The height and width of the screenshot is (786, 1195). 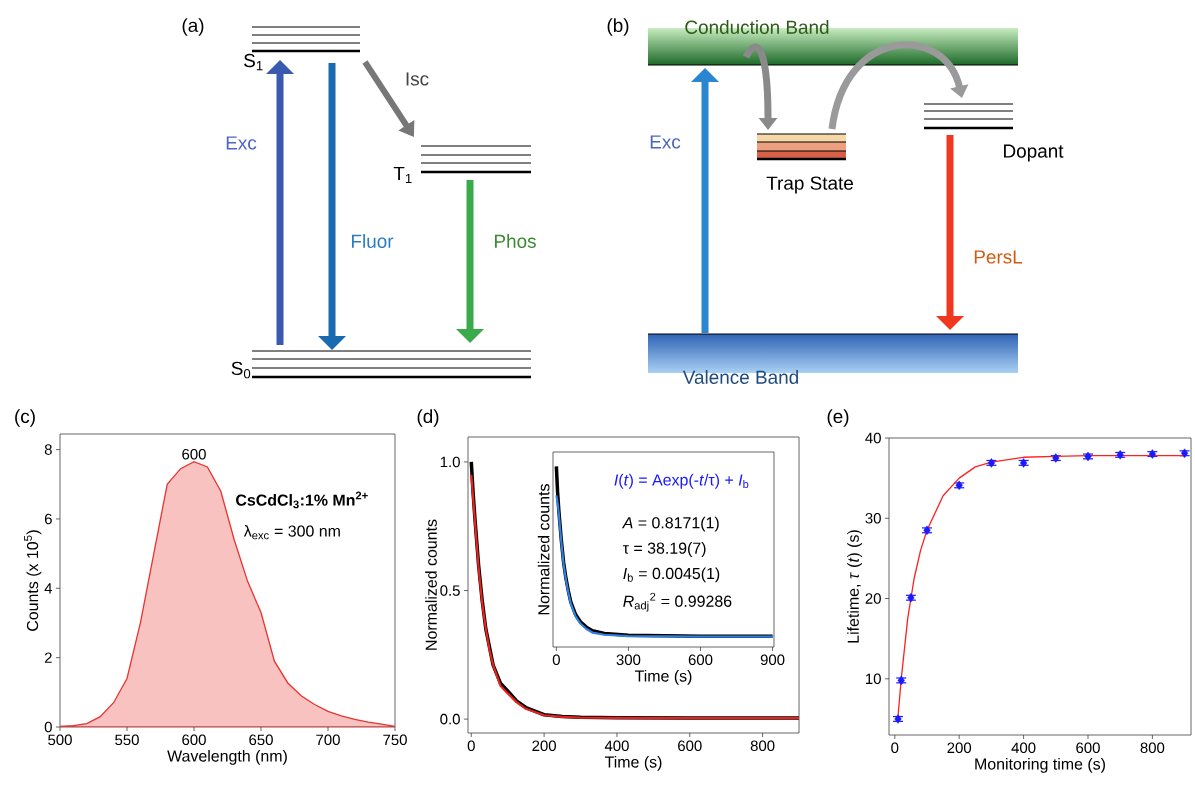 I want to click on annotation: τ = 38.19(7), so click(x=664, y=549).